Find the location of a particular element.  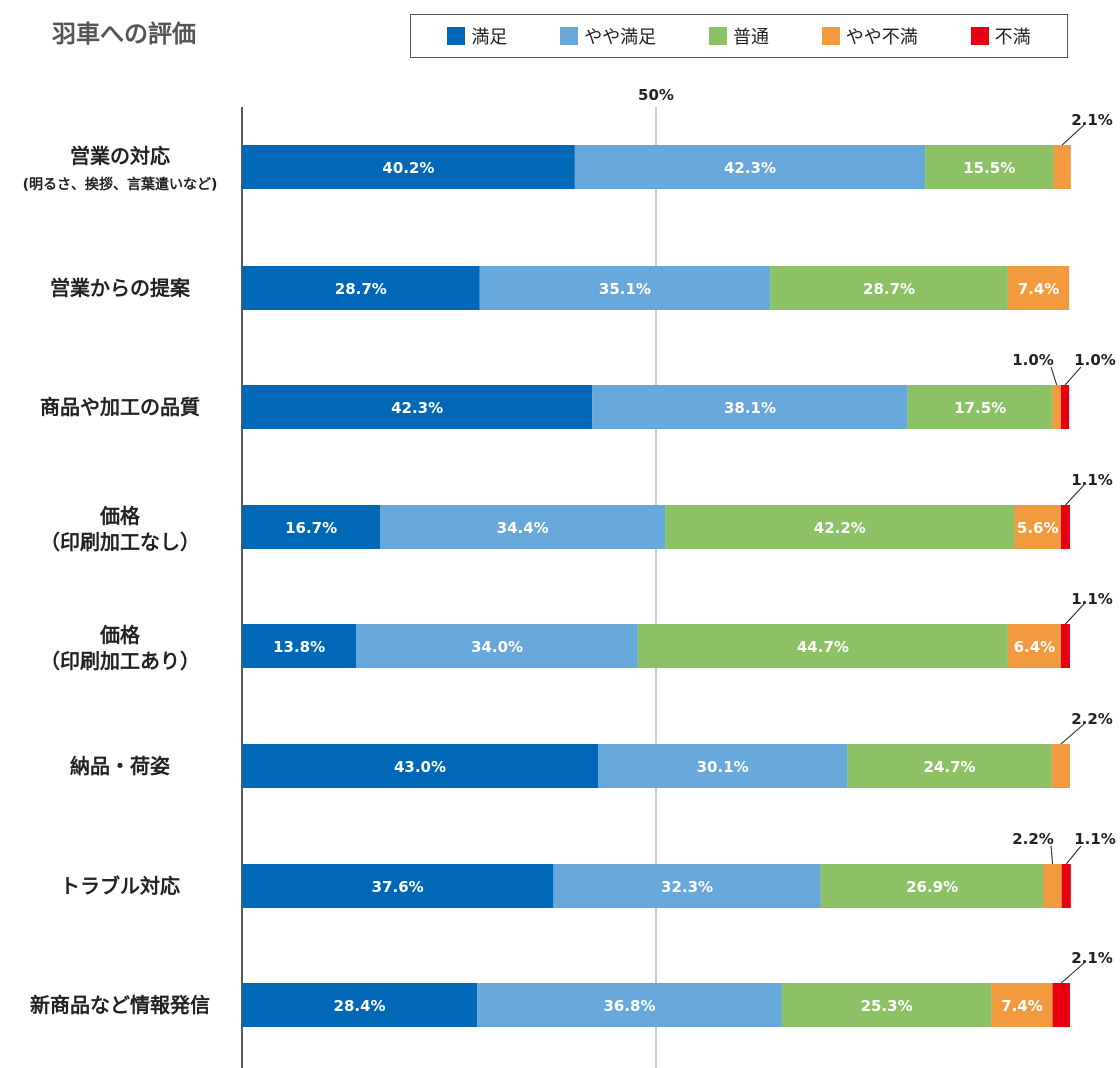

legend-item: やや不満 is located at coordinates (869, 36).